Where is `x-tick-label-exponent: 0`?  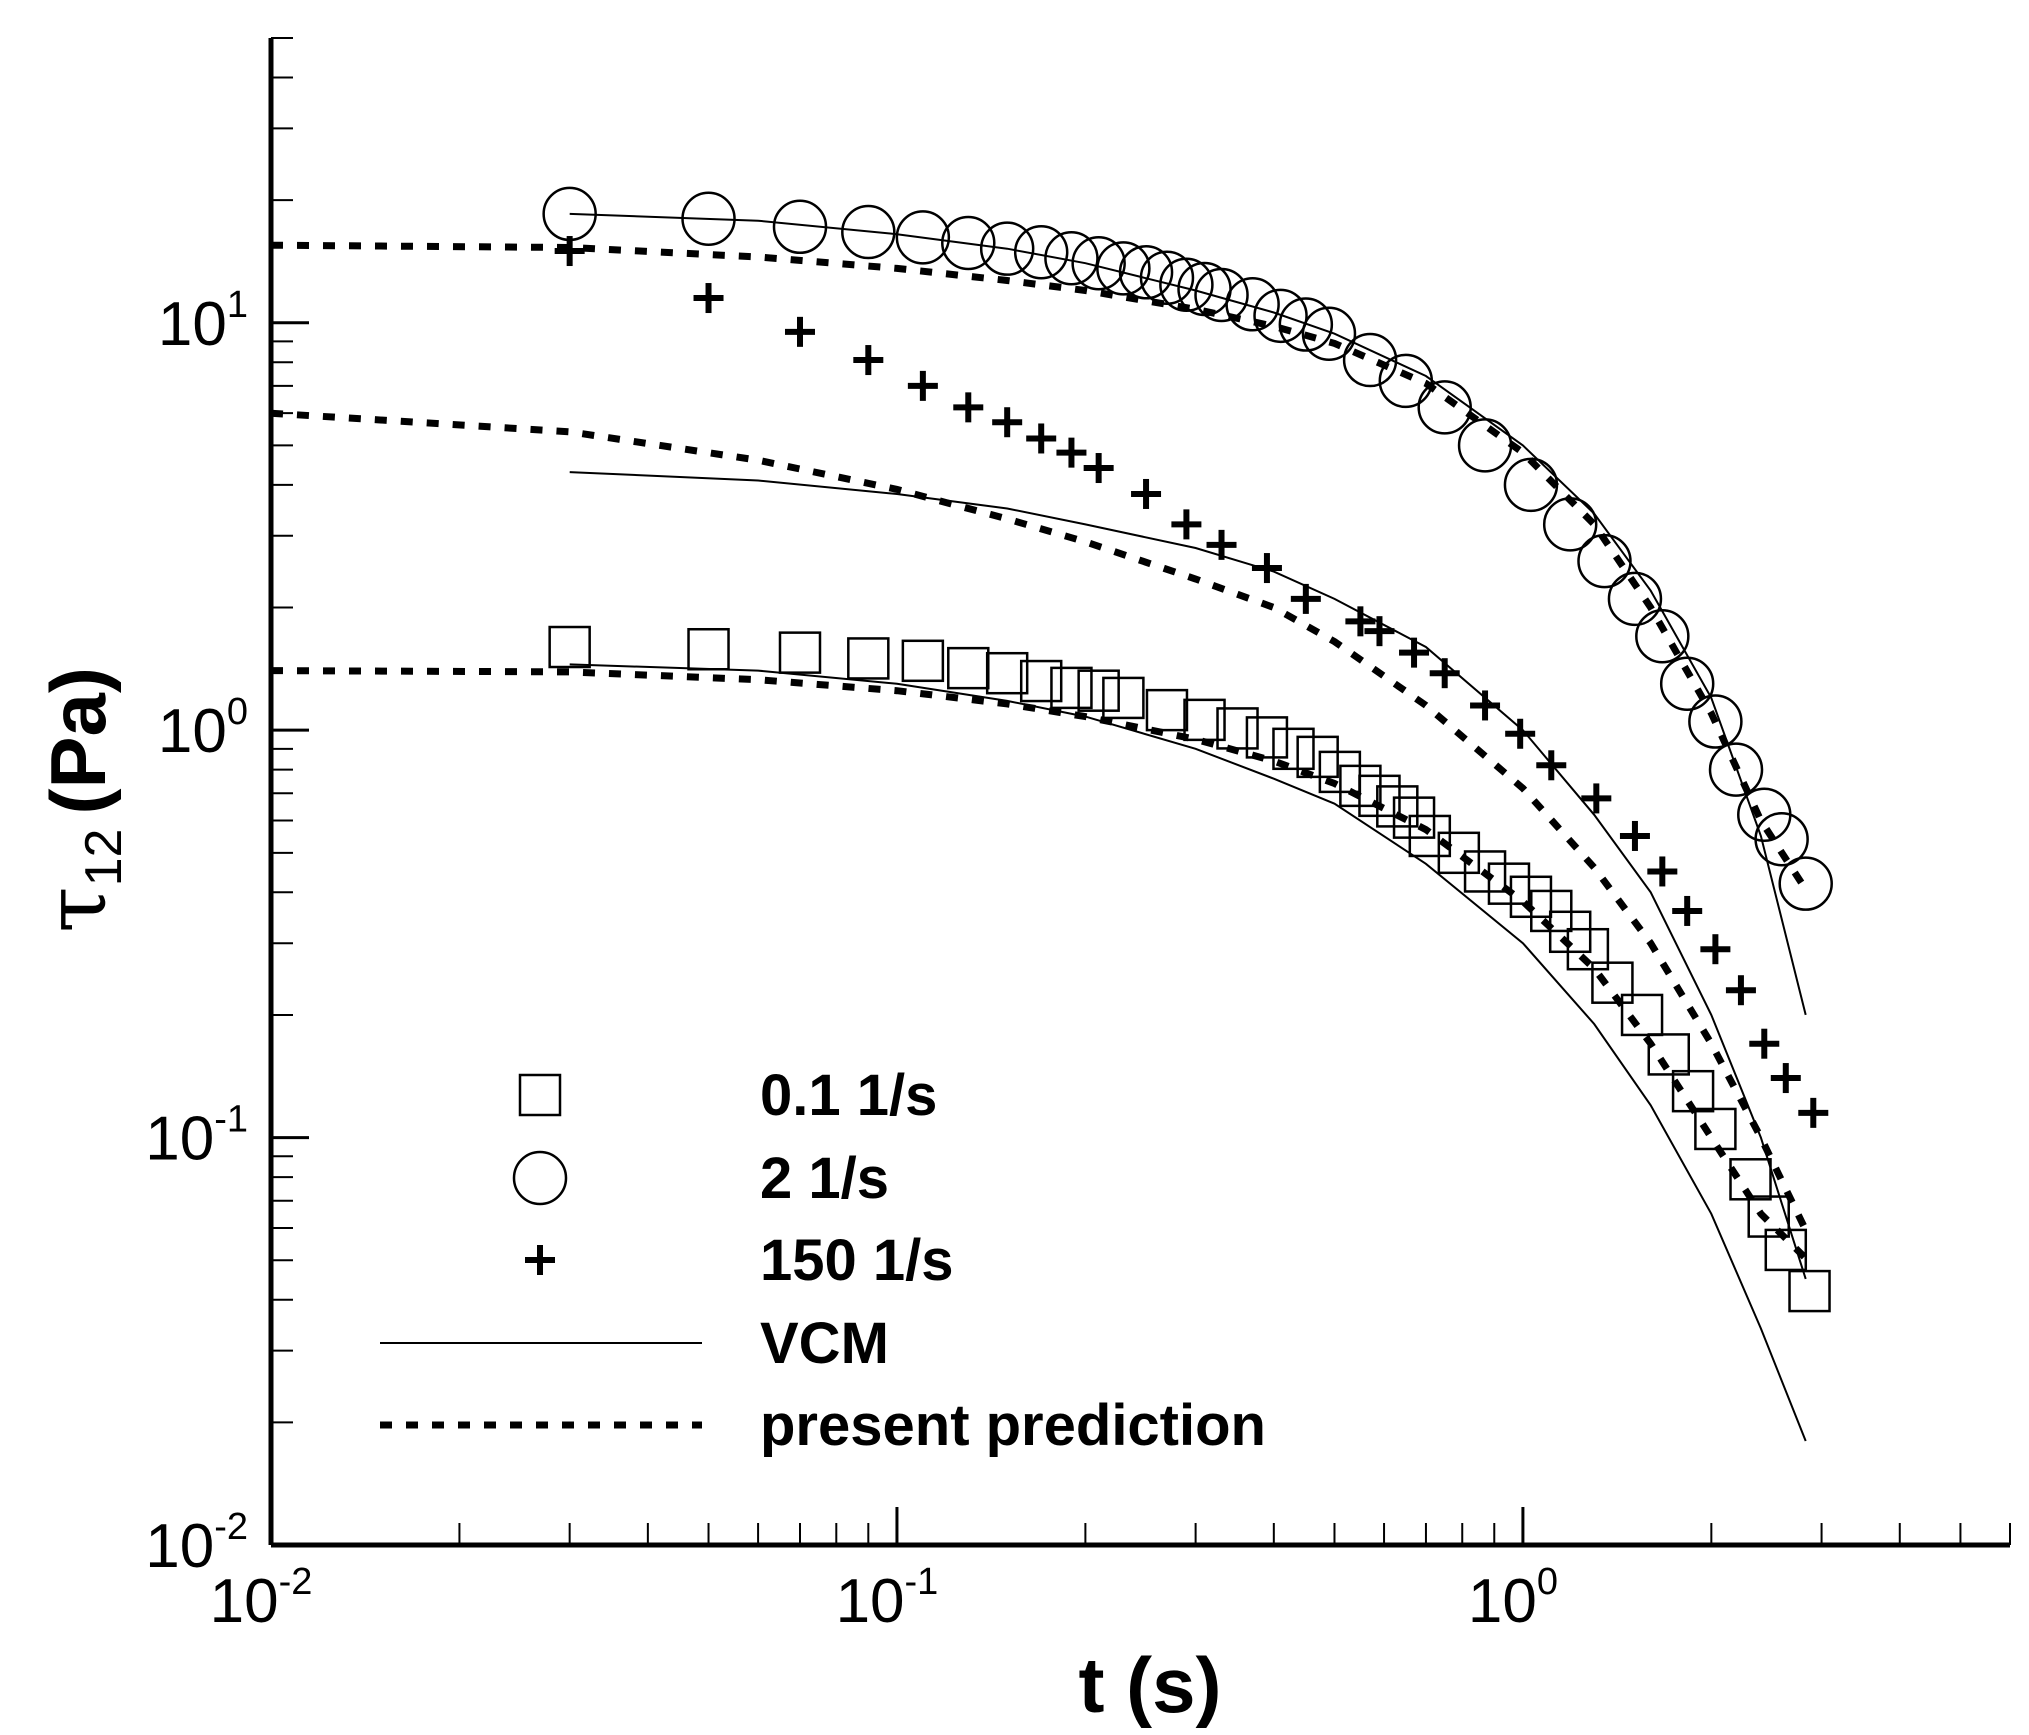
x-tick-label-exponent: 0 is located at coordinates (1547, 1582).